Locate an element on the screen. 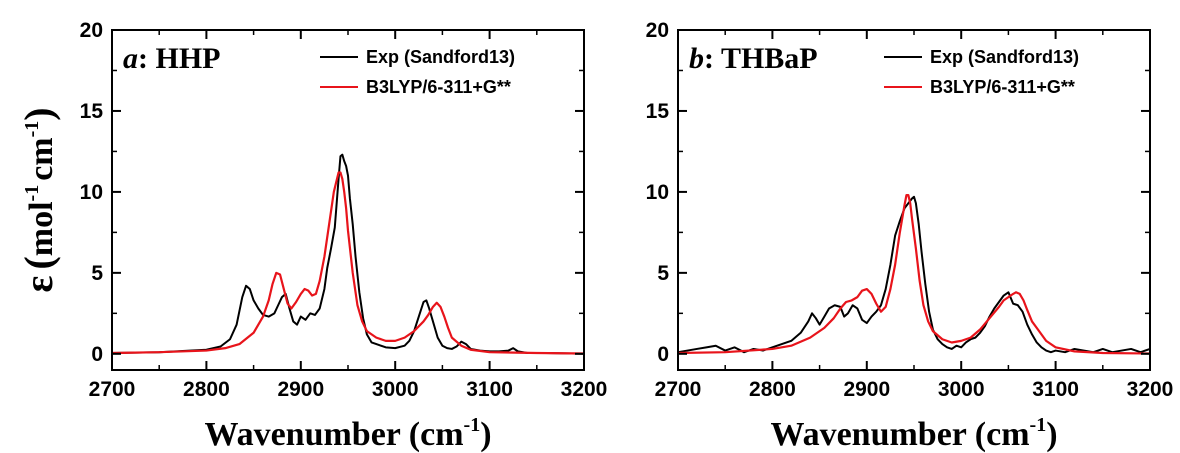 This screenshot has width=1180, height=453. panel-b-series is located at coordinates (914, 274).